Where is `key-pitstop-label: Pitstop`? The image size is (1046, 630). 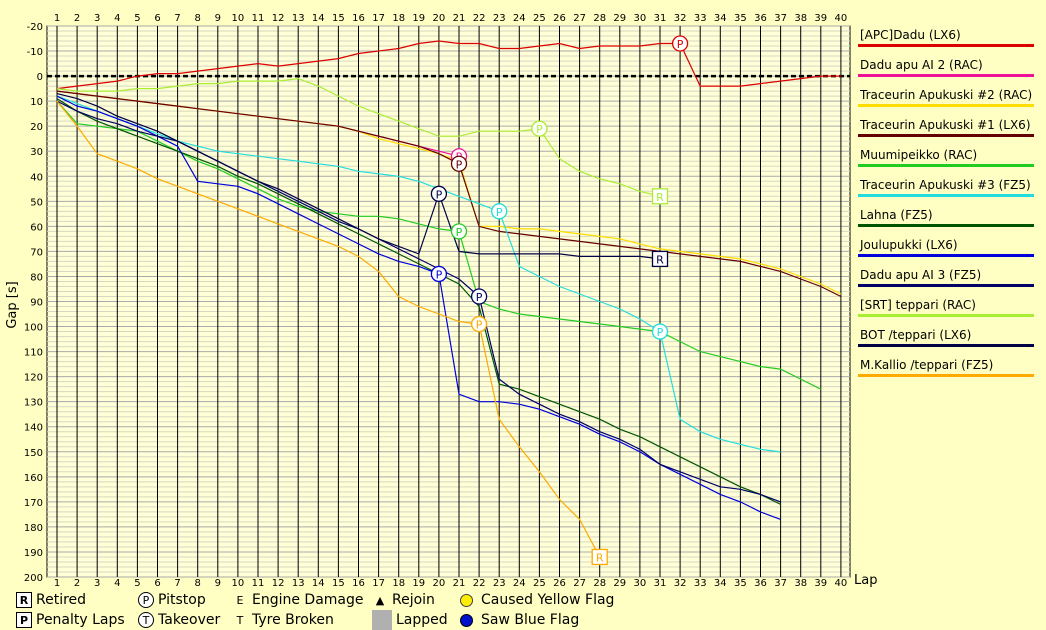
key-pitstop-label: Pitstop is located at coordinates (182, 600).